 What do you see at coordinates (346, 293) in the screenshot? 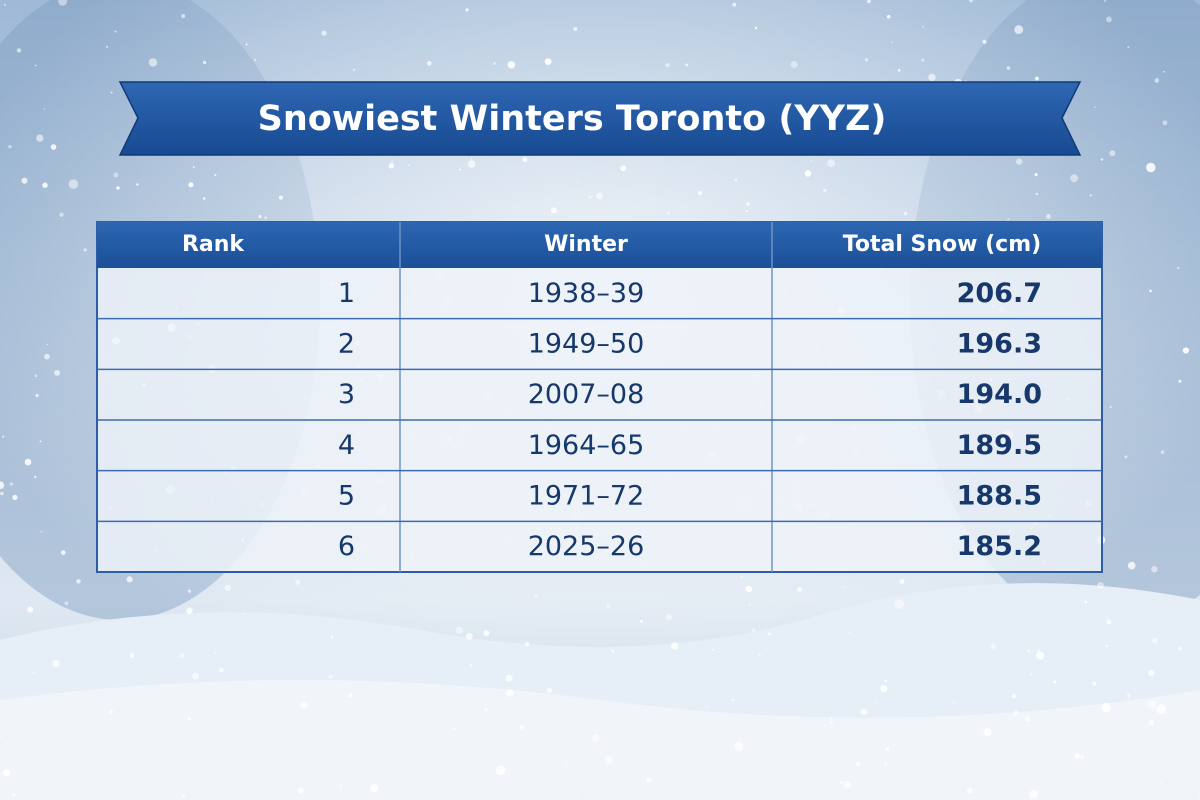
I see `cell: 1` at bounding box center [346, 293].